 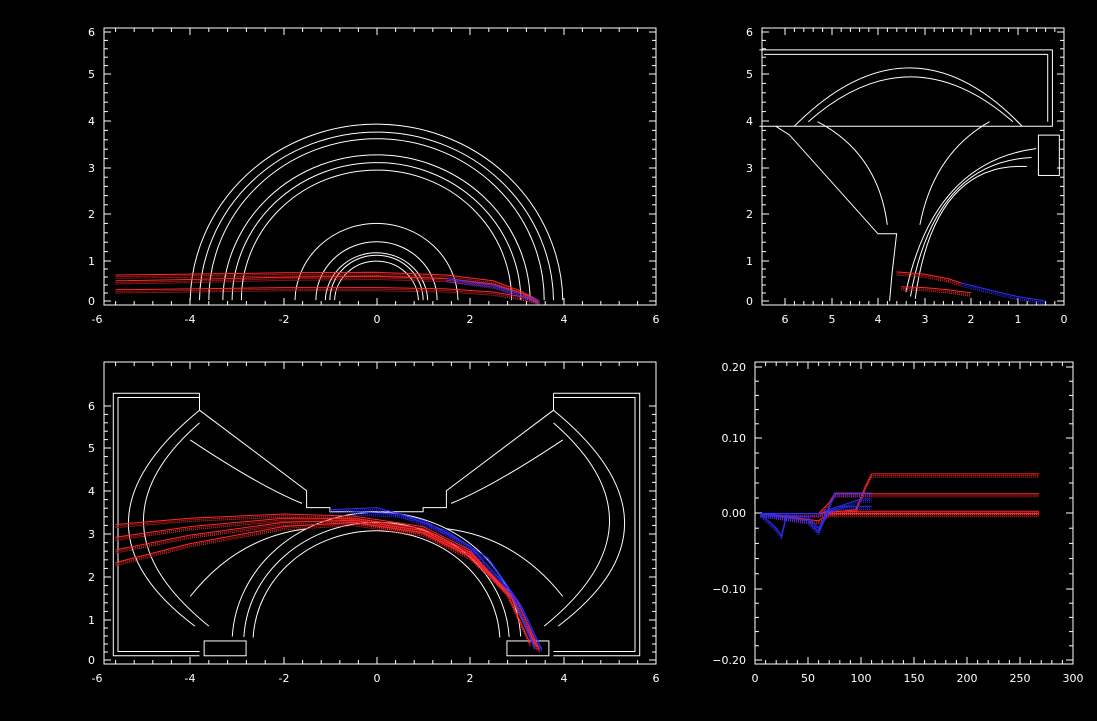 I want to click on x-tick-label: 1, so click(x=1018, y=319).